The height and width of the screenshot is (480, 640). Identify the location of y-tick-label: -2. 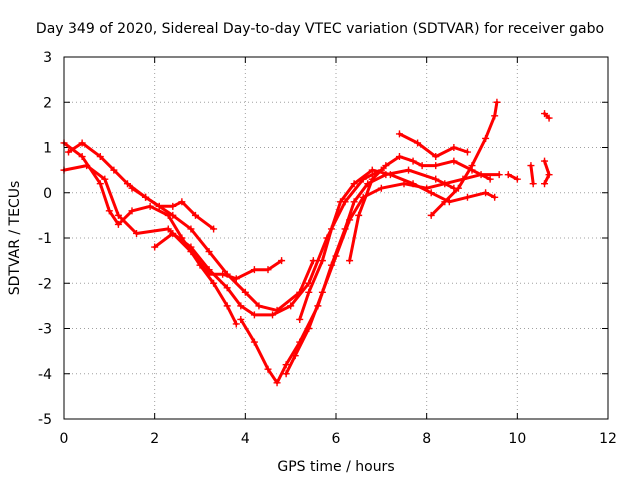
(45, 284).